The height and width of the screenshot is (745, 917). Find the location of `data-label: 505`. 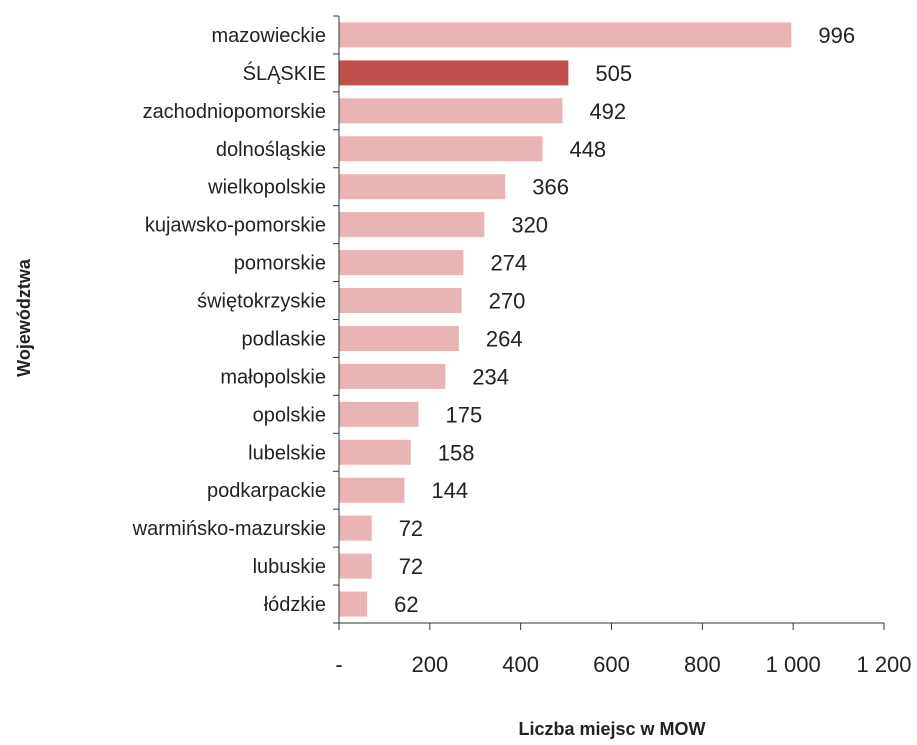

data-label: 505 is located at coordinates (613, 73).